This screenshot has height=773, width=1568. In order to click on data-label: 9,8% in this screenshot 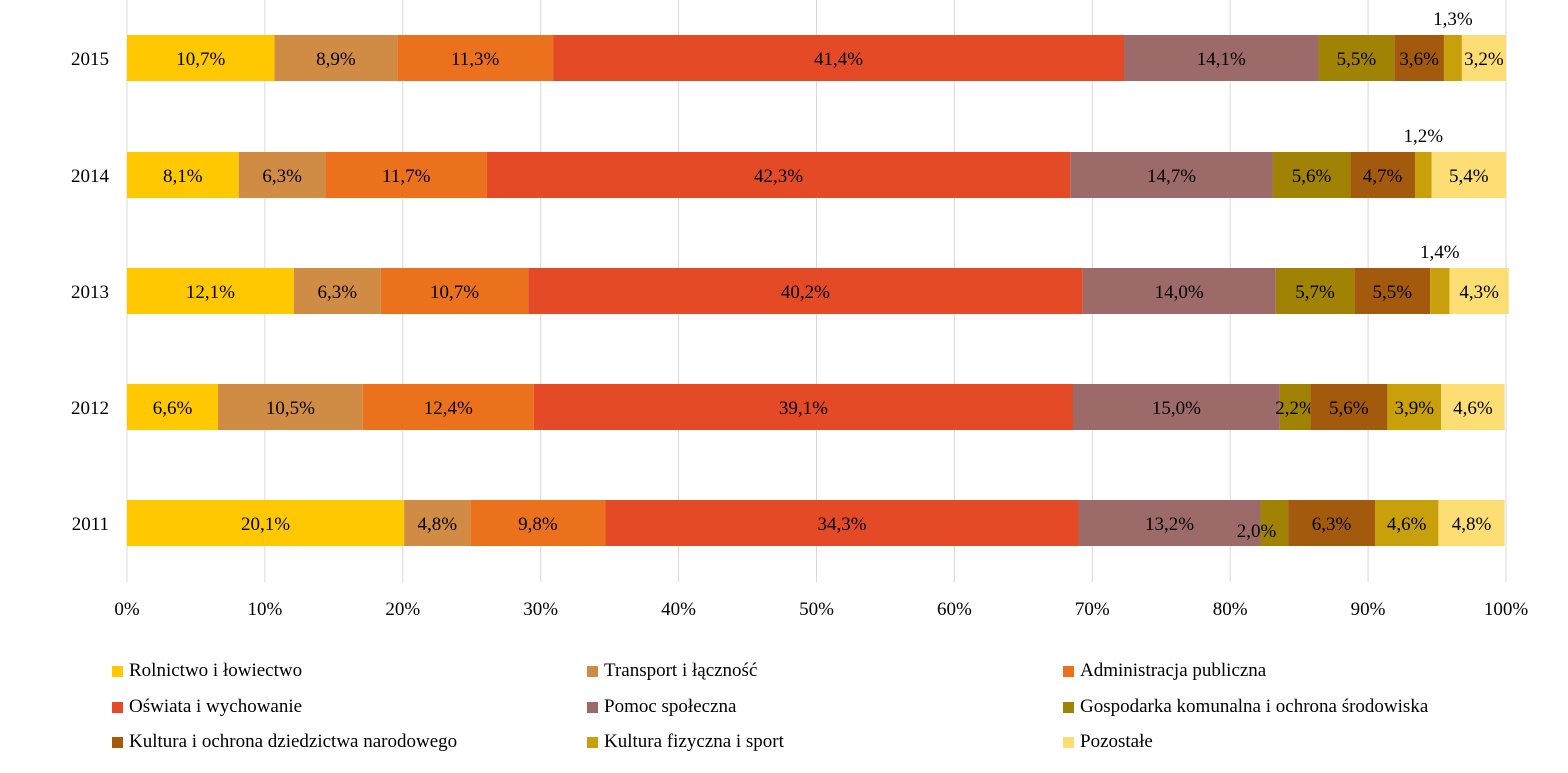, I will do `click(538, 524)`.